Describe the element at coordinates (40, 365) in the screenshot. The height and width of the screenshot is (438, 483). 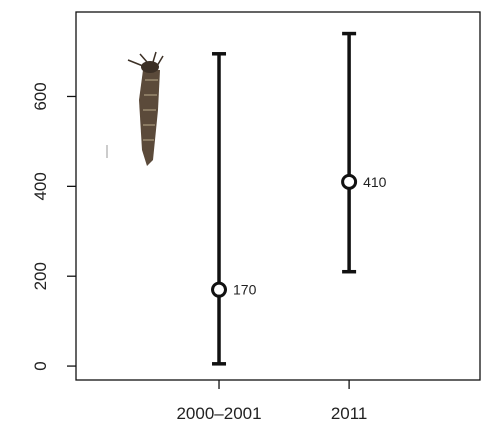
I see `y-tick-label: 0` at that location.